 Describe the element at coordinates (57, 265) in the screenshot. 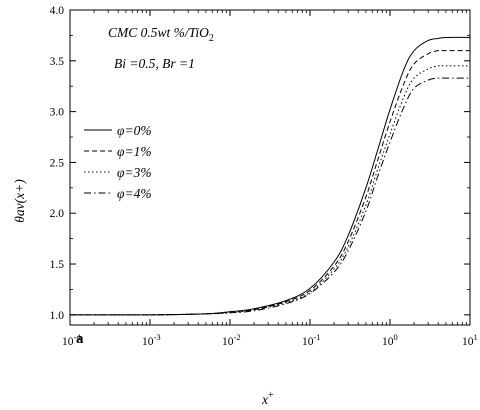

I see `y-tick-label: 1.5` at that location.